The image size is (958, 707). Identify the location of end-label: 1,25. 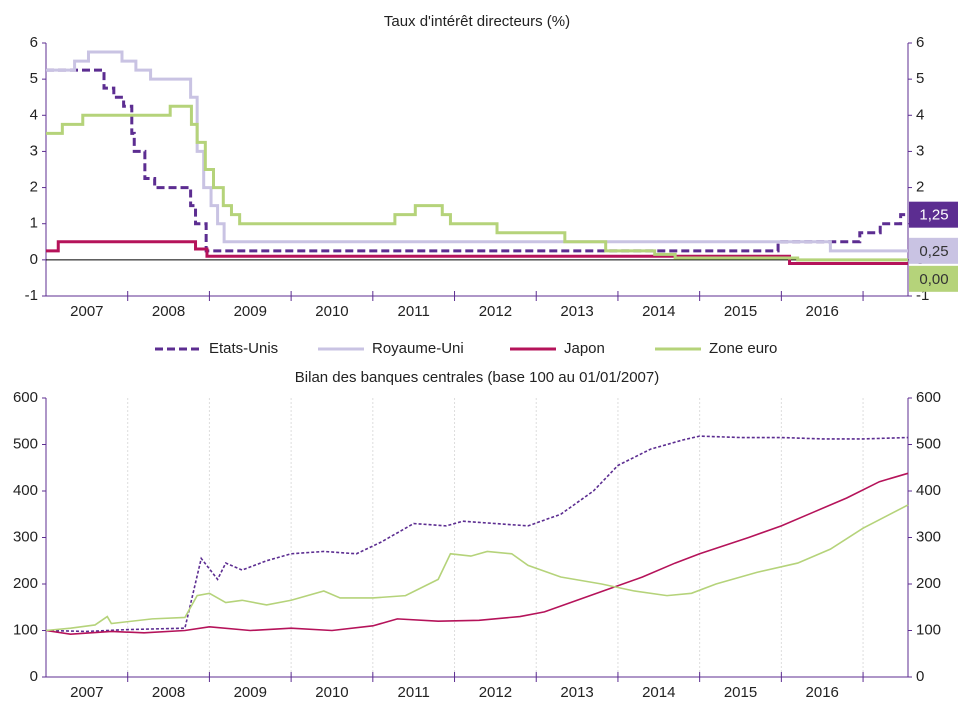
(933, 215).